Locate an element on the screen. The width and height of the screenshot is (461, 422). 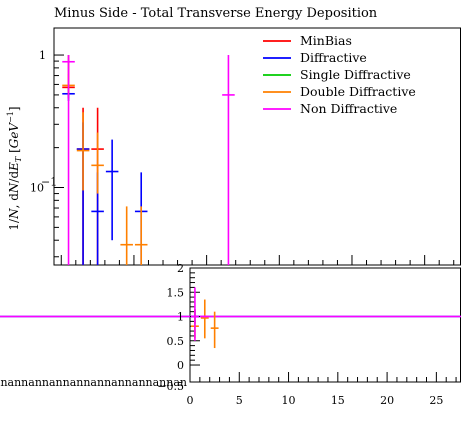
main-y-tick-label: 1 is located at coordinates (42, 55).